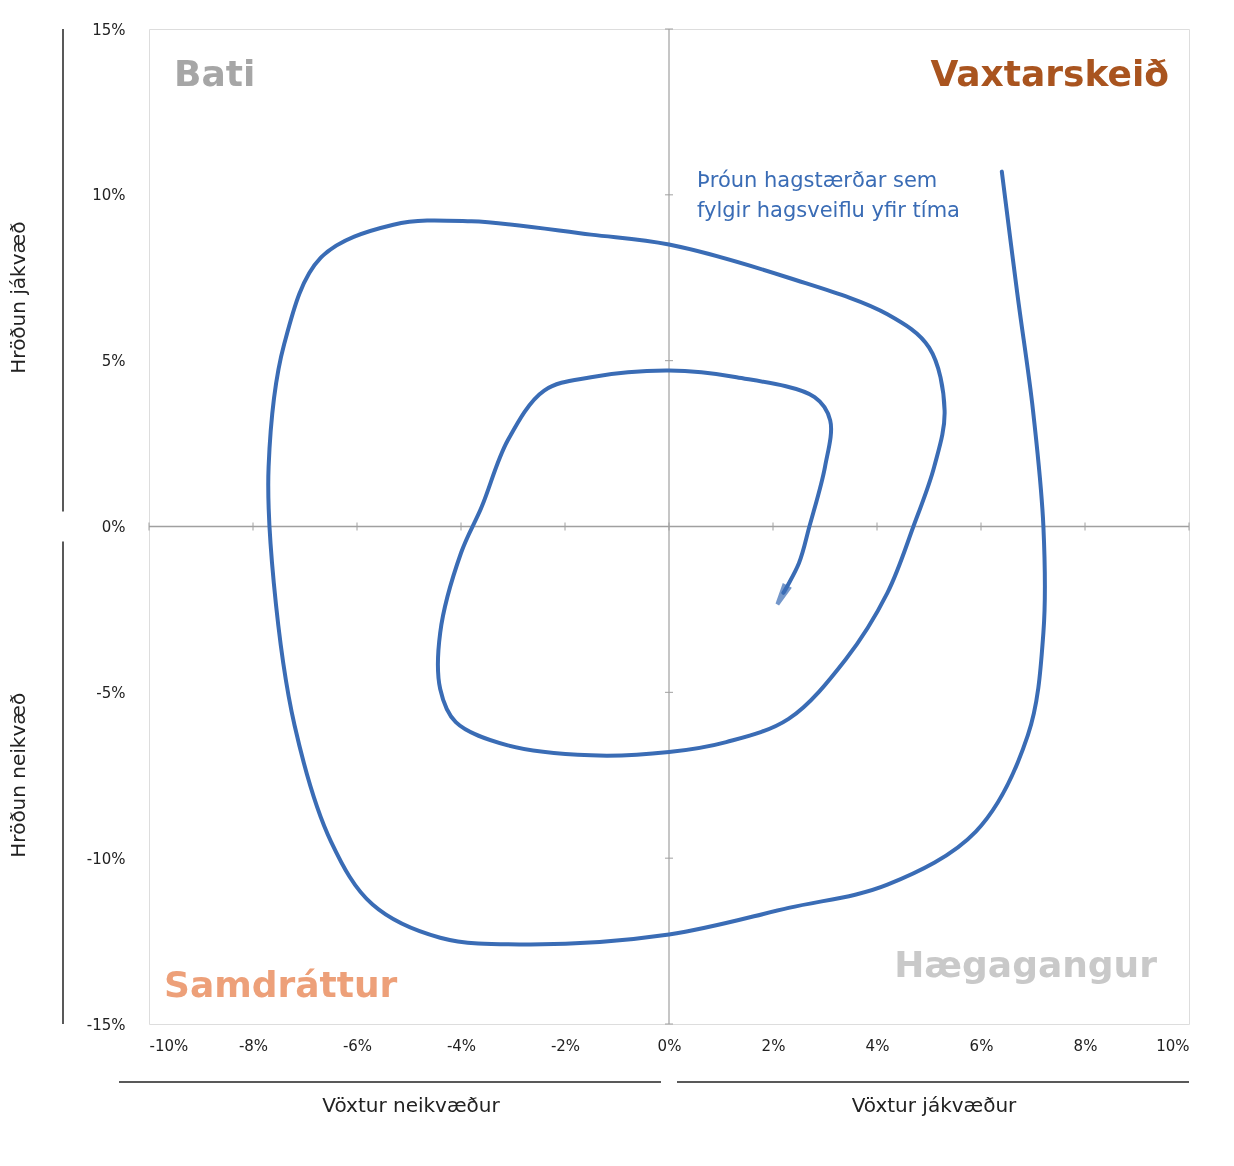 The height and width of the screenshot is (1166, 1234). I want to click on x-tick-label: -2%, so click(565, 1045).